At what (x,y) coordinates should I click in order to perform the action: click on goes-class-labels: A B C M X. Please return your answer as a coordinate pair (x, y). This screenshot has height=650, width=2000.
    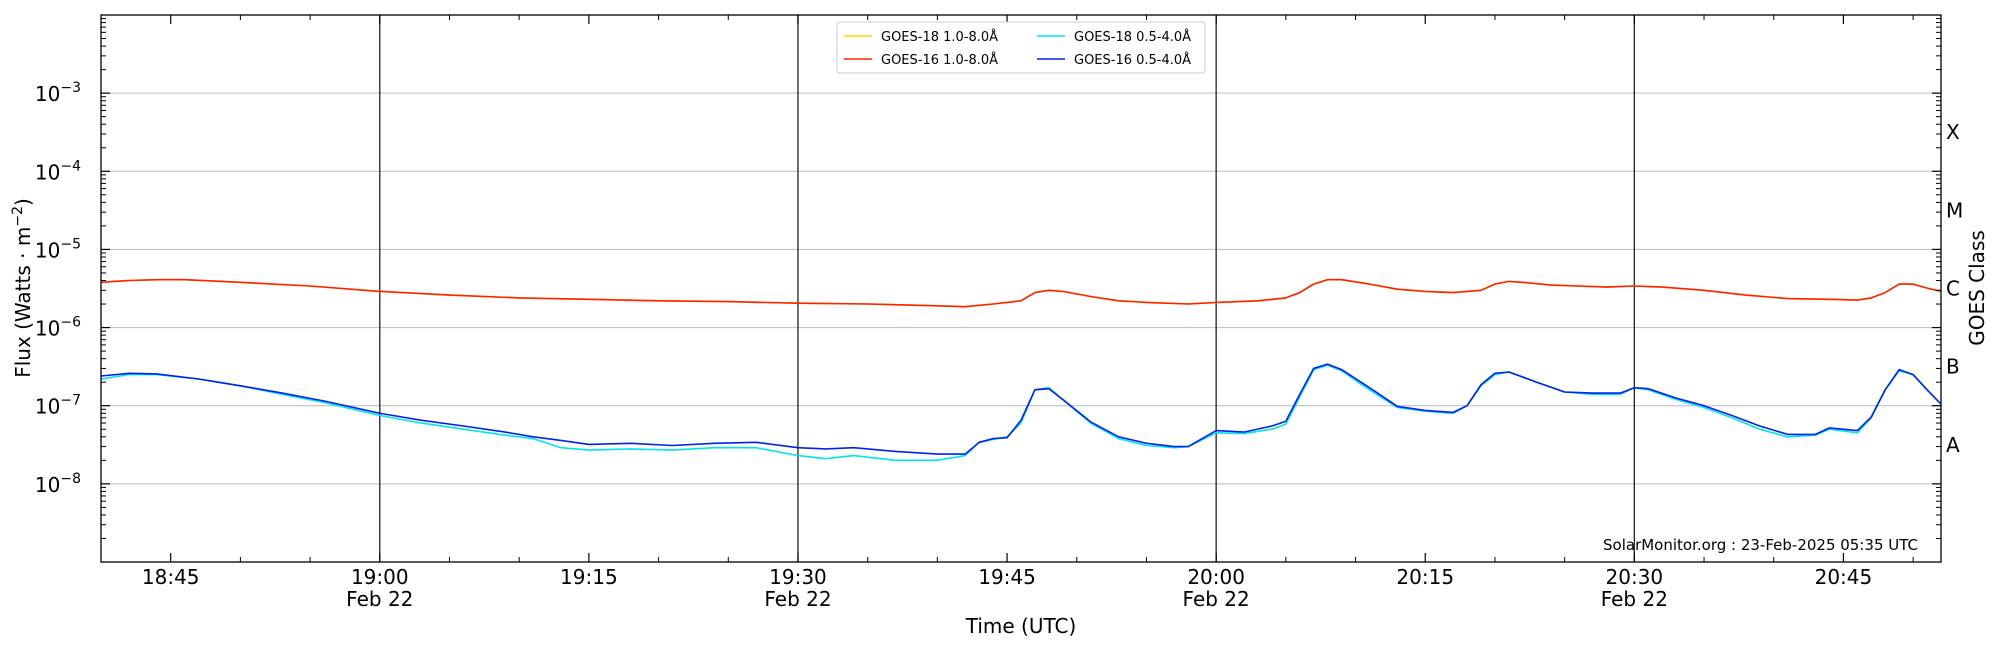
    Looking at the image, I should click on (1954, 288).